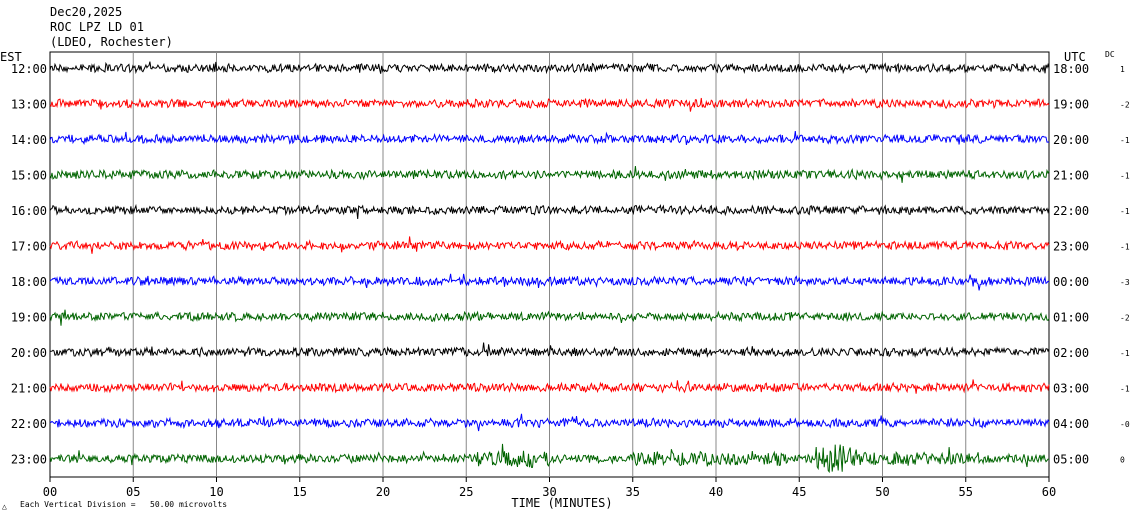 The image size is (1130, 519). What do you see at coordinates (799, 492) in the screenshot?
I see `x-tick-label: 45` at bounding box center [799, 492].